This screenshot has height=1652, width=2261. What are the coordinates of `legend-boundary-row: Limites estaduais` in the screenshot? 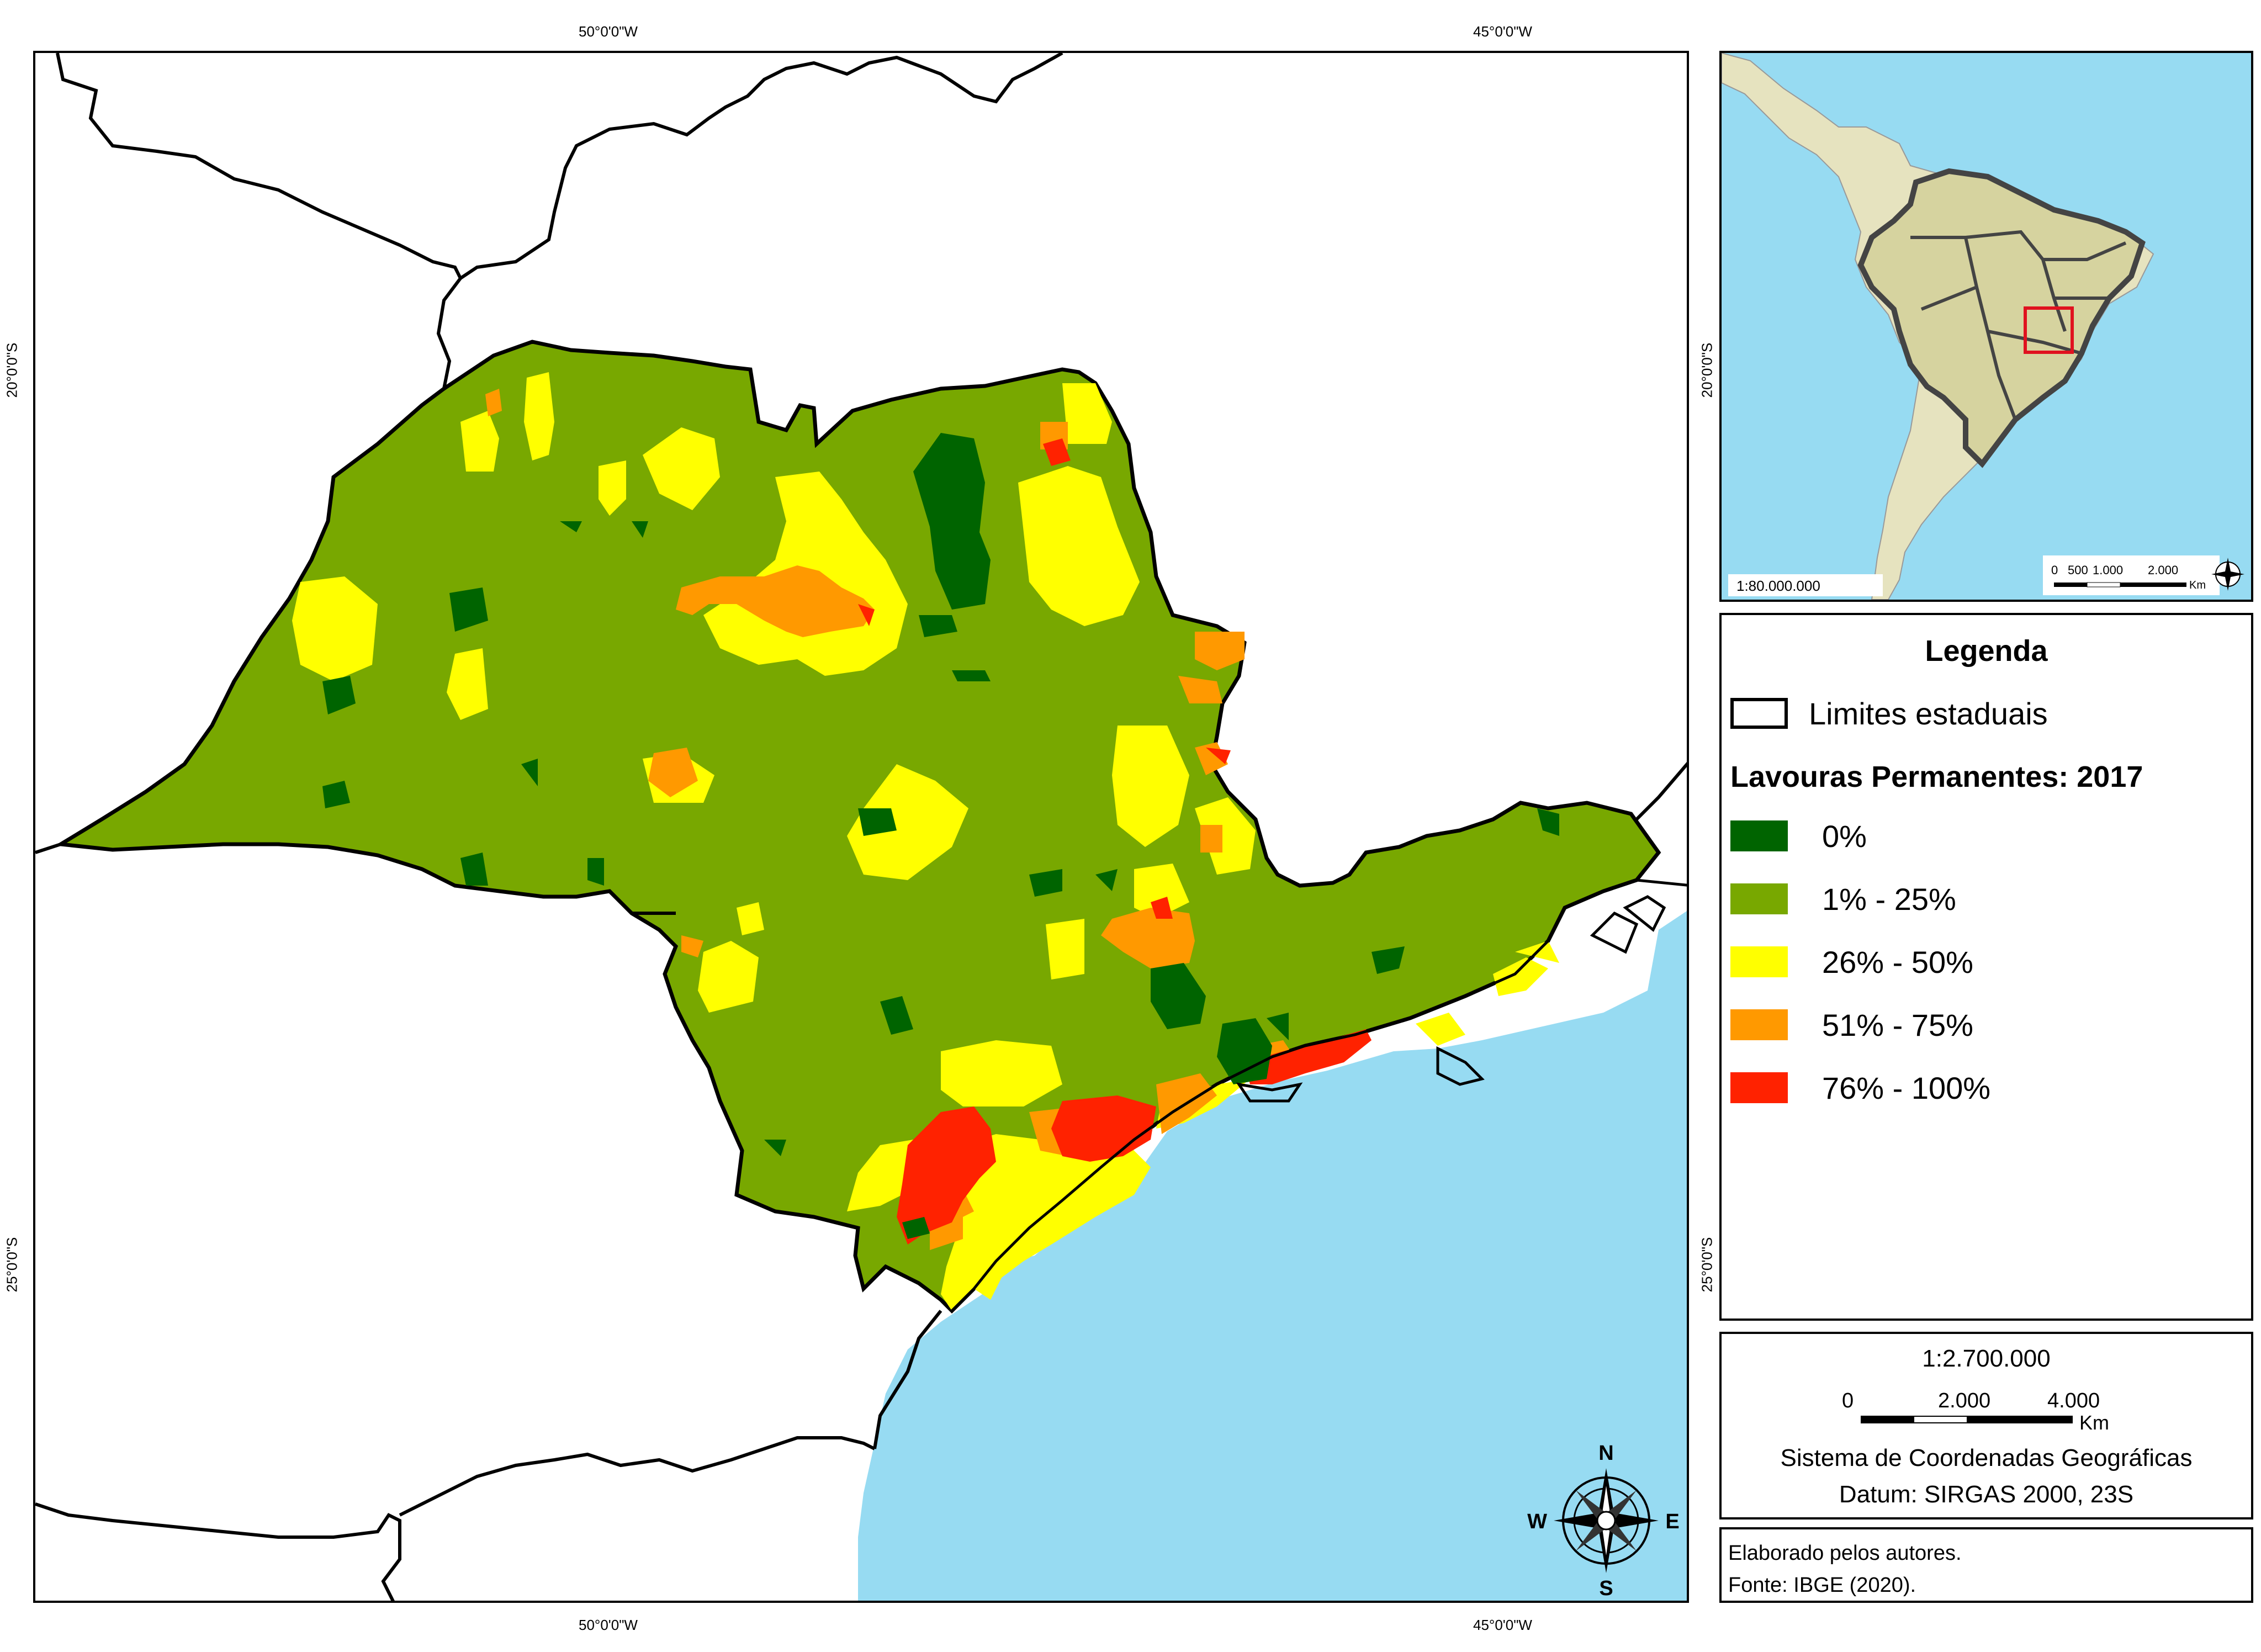 It's located at (1889, 713).